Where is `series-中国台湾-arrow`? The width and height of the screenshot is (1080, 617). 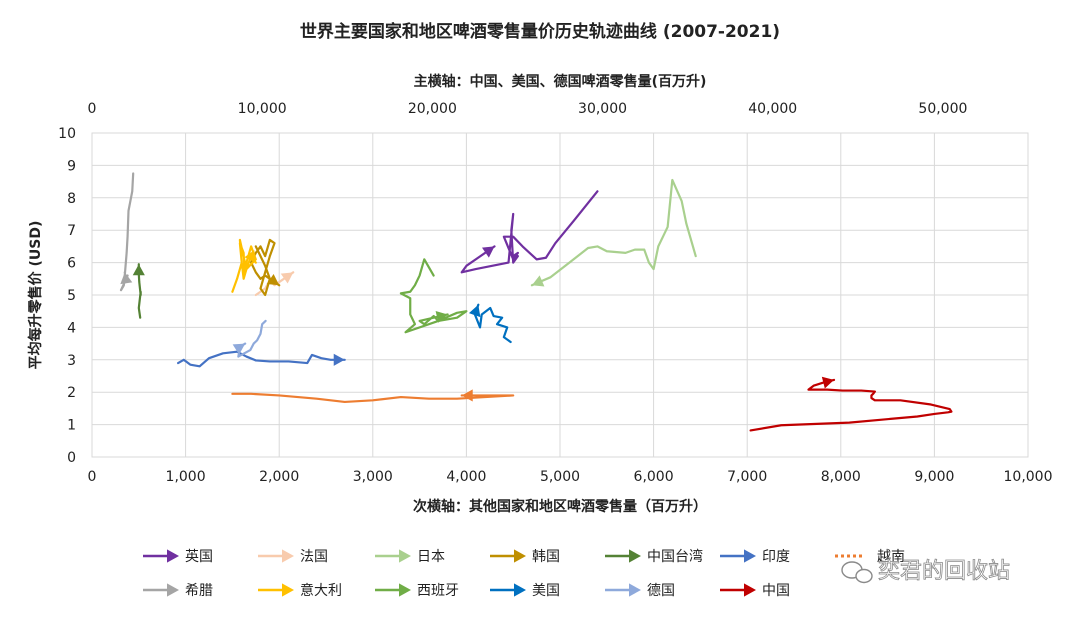
series-中国台湾-arrow is located at coordinates (138, 270).